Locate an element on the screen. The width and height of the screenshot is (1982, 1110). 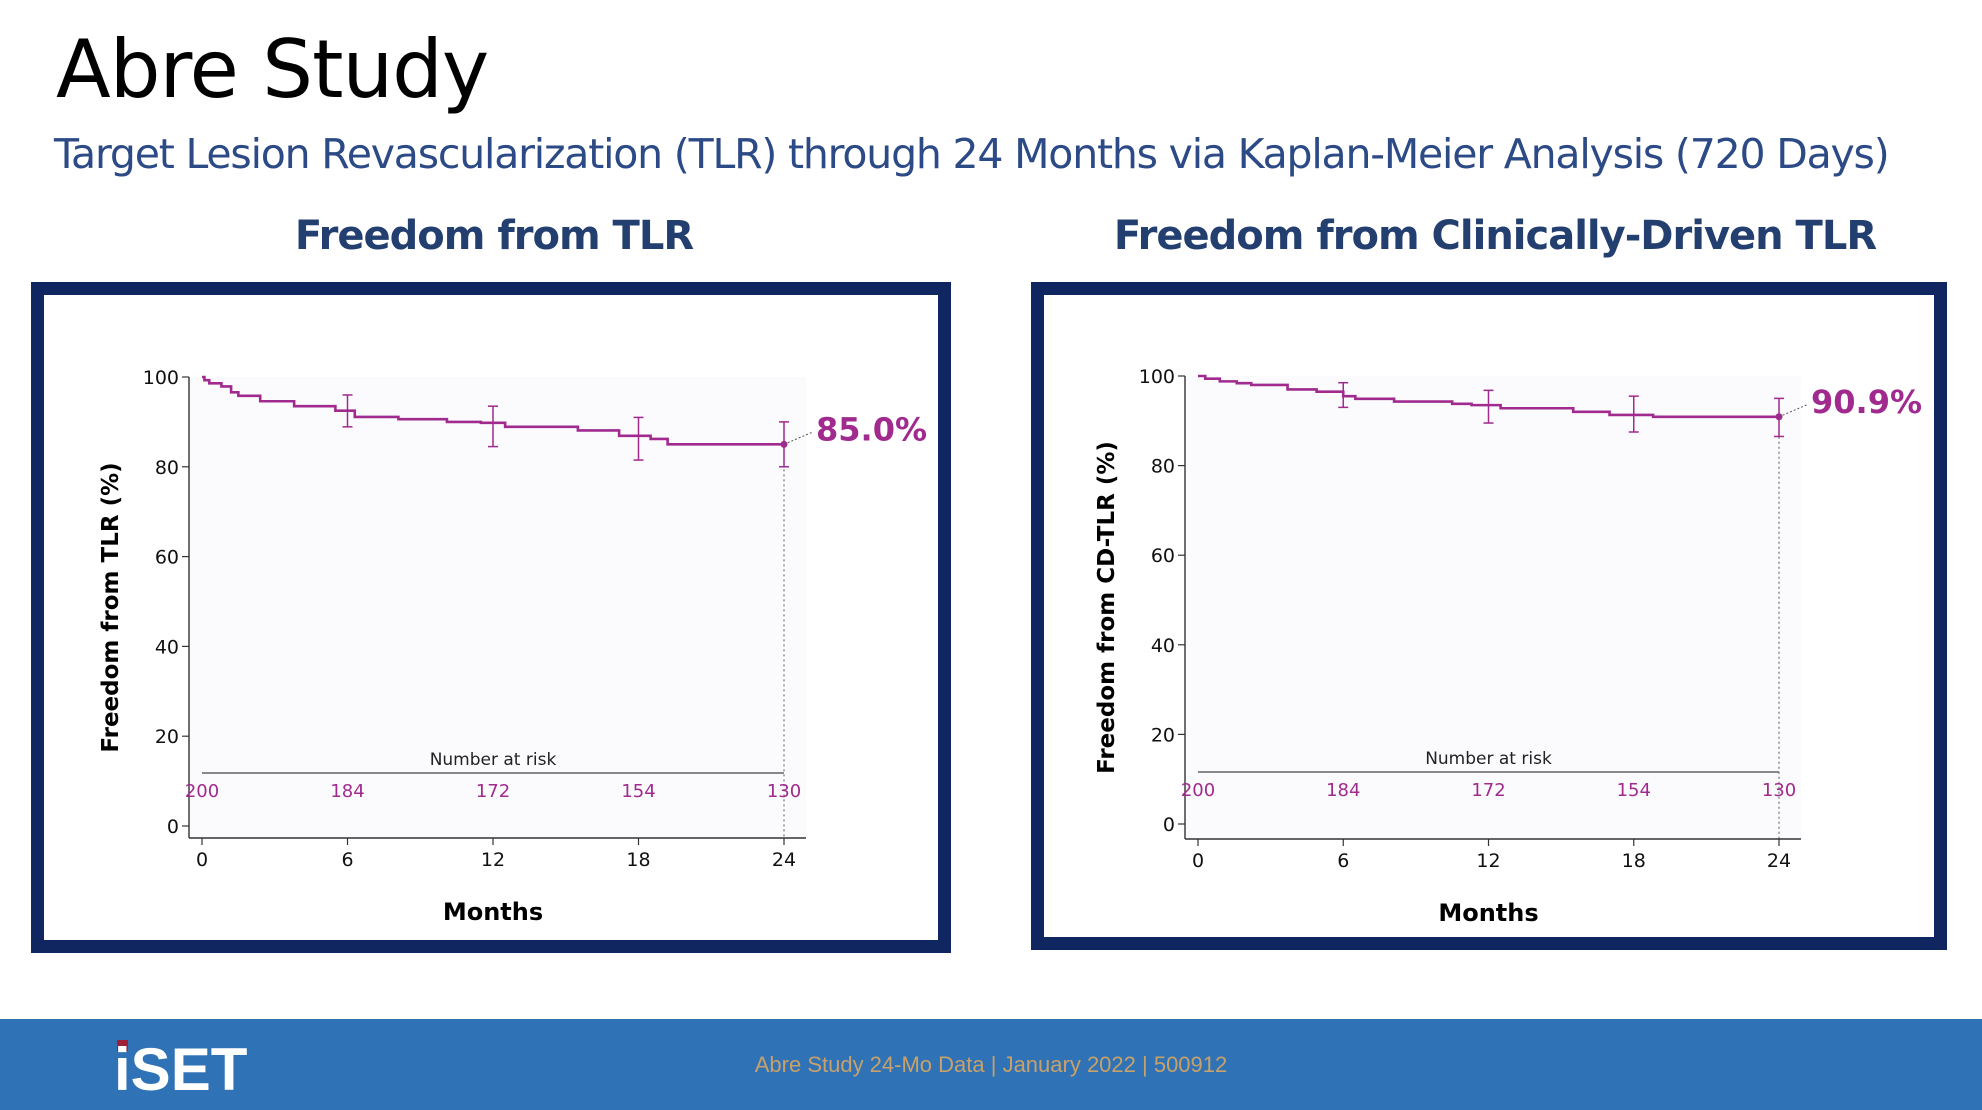
left-chart-heading: Freedom from TLR is located at coordinates (494, 236).